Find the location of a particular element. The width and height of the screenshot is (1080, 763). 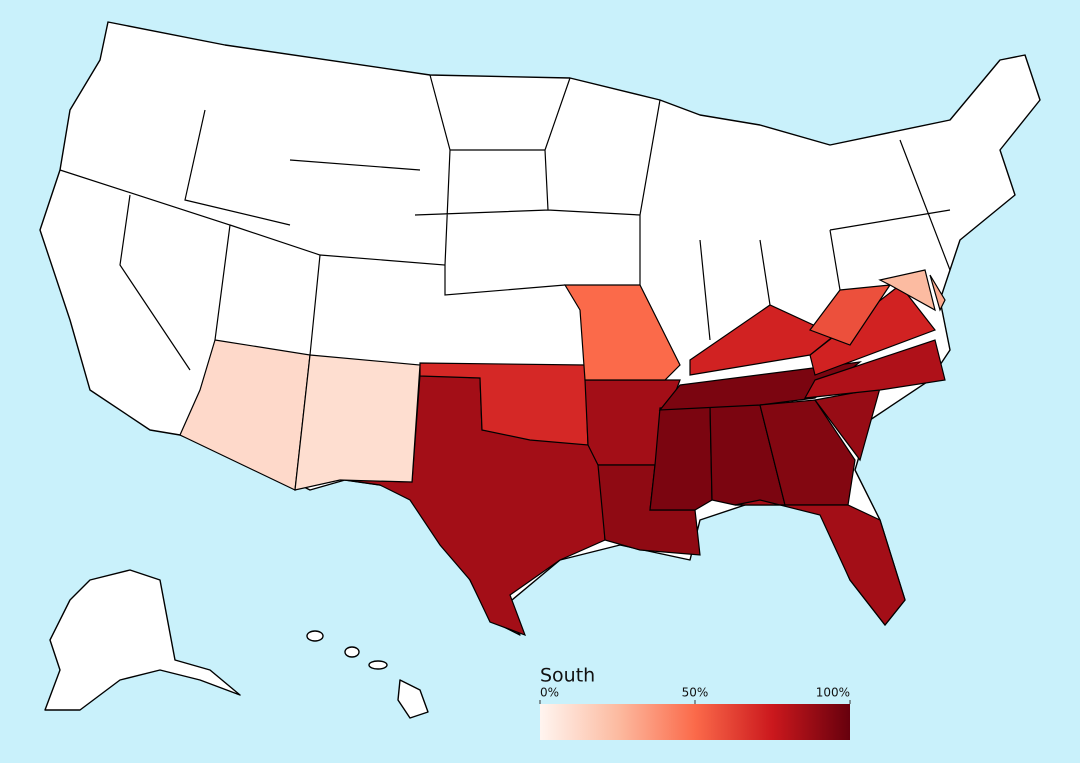

scale-tick-label: 100% is located at coordinates (833, 693).